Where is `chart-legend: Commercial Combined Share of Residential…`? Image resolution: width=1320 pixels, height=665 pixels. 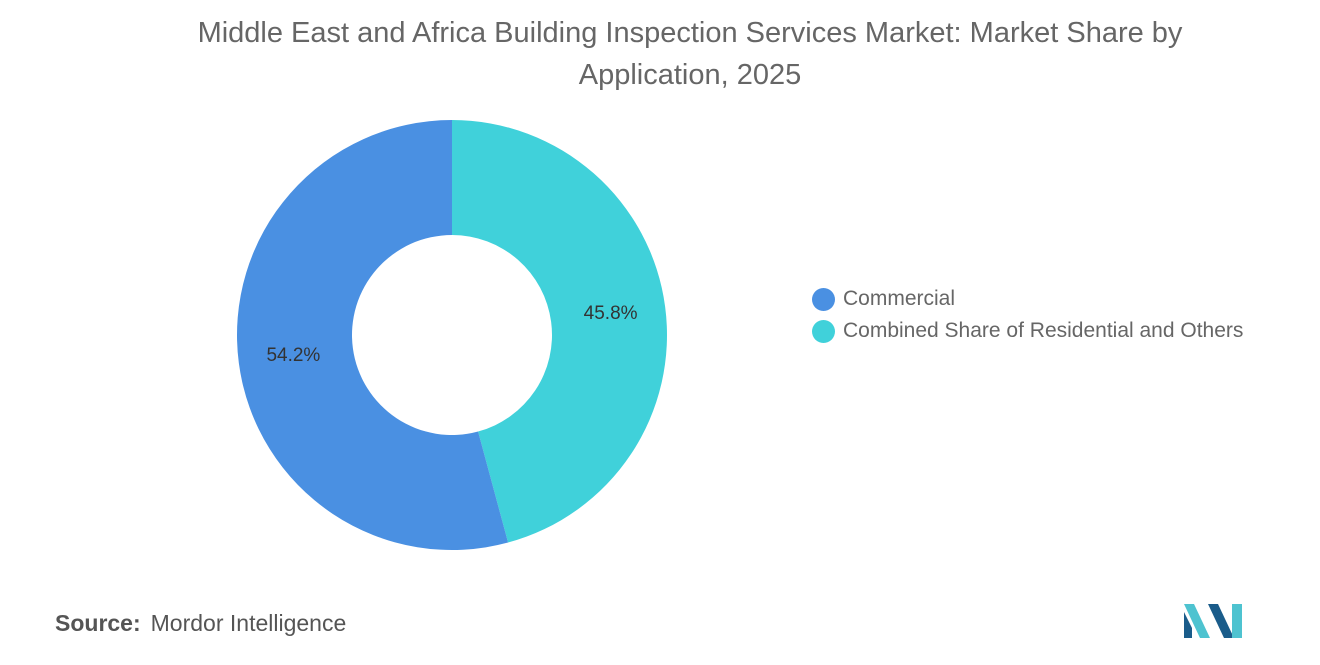
chart-legend: Commercial Combined Share of Residential… is located at coordinates (1027, 315).